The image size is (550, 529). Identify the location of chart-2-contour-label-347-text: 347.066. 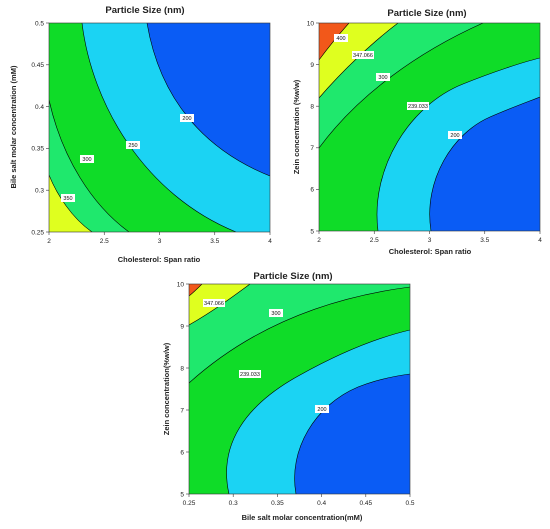
(363, 56).